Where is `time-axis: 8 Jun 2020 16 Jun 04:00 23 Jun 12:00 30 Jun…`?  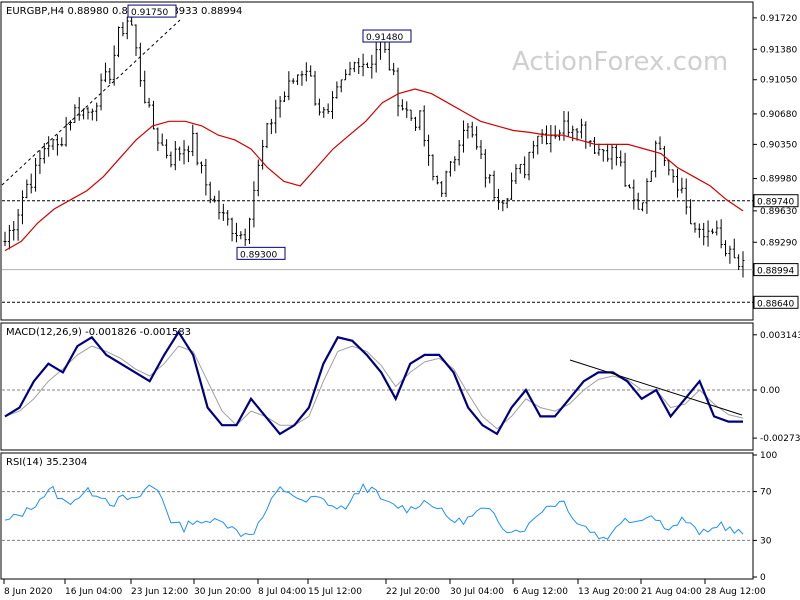
time-axis: 8 Jun 2020 16 Jun 04:00 23 Jun 12:00 30 Jun… is located at coordinates (384, 588).